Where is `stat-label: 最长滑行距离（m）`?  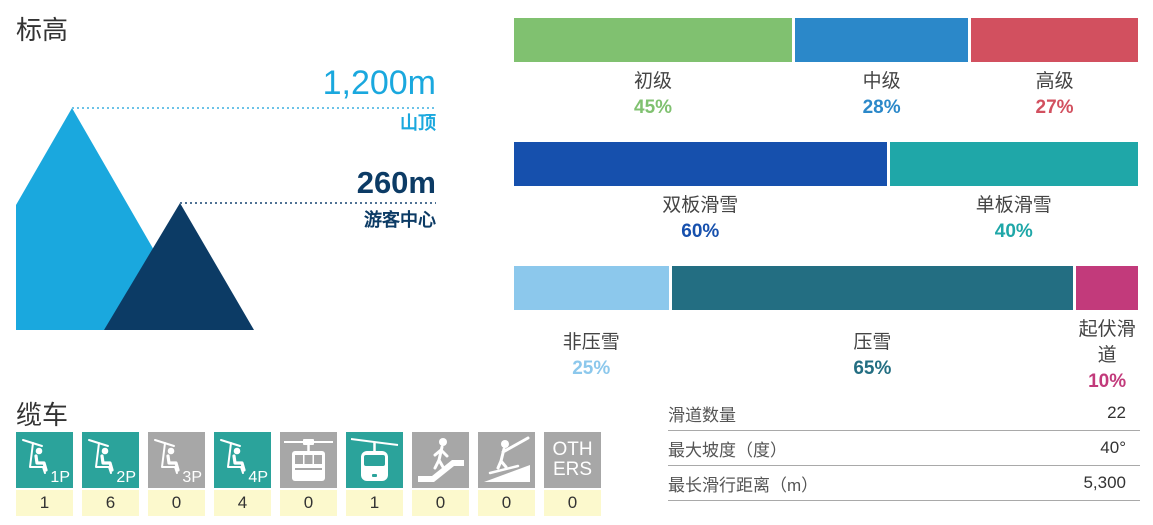
stat-label: 最长滑行距离（m） is located at coordinates (743, 485).